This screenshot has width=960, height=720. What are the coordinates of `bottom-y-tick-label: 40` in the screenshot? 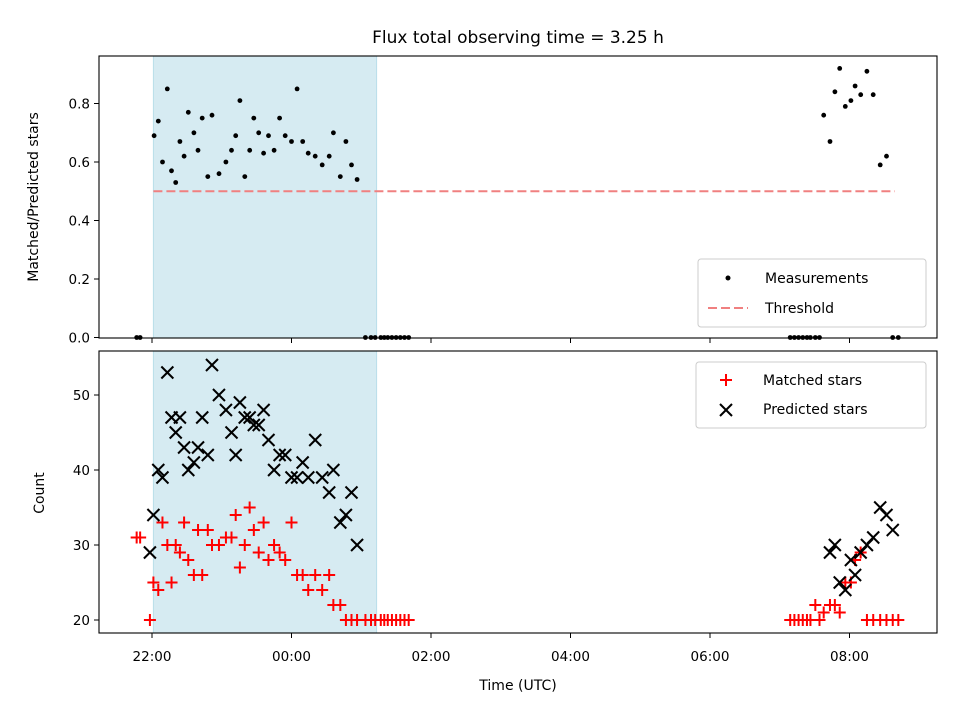 It's located at (81, 471).